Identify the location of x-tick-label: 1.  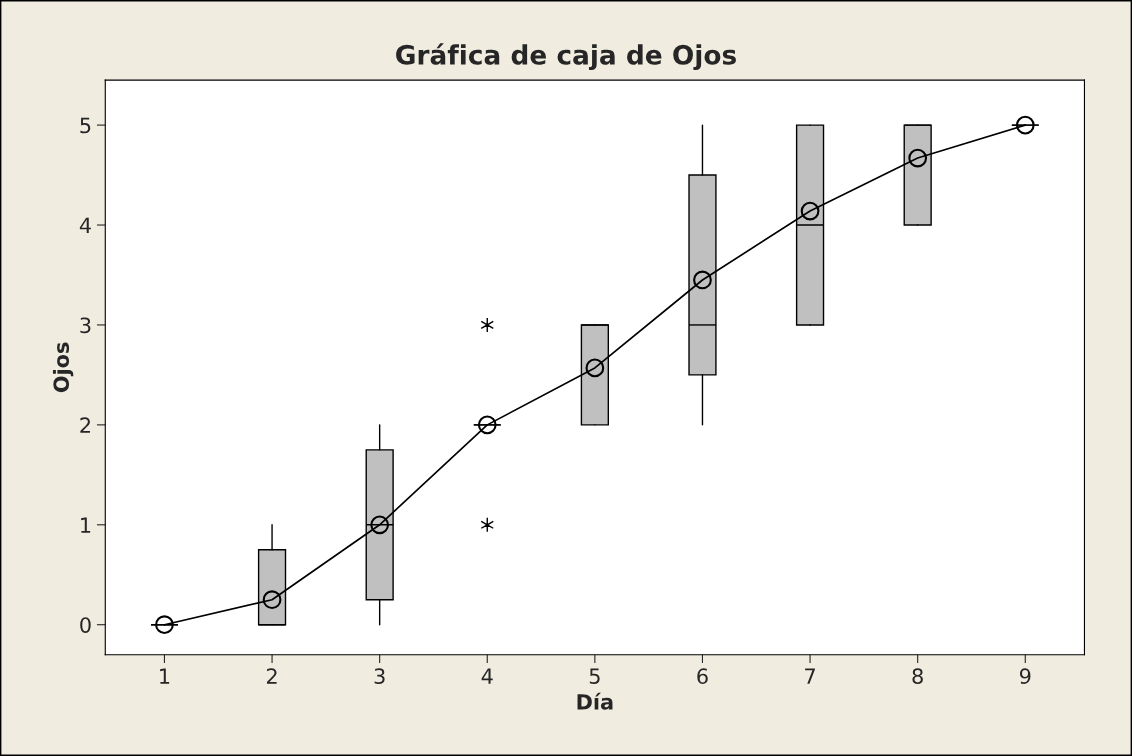
(165, 676).